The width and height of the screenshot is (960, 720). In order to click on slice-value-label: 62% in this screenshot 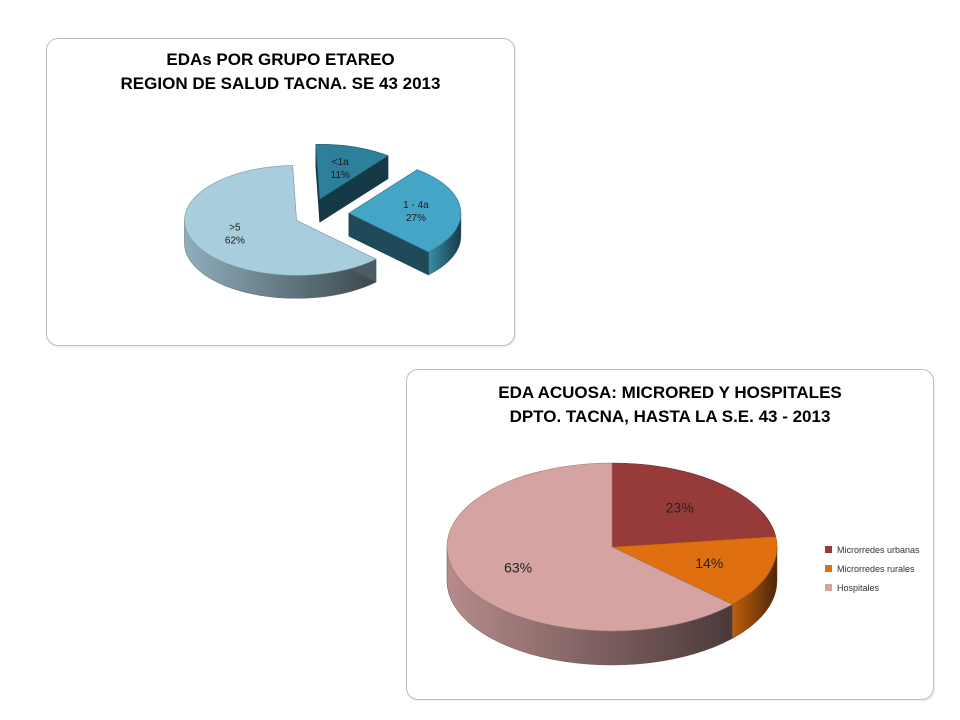, I will do `click(235, 241)`.